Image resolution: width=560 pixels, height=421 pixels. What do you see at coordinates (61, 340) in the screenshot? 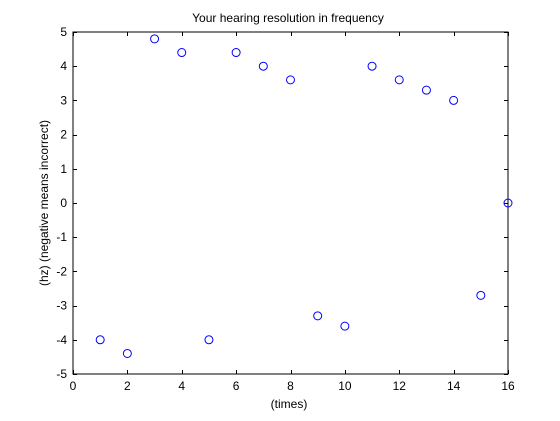
I see `y-tick-label: -4` at bounding box center [61, 340].